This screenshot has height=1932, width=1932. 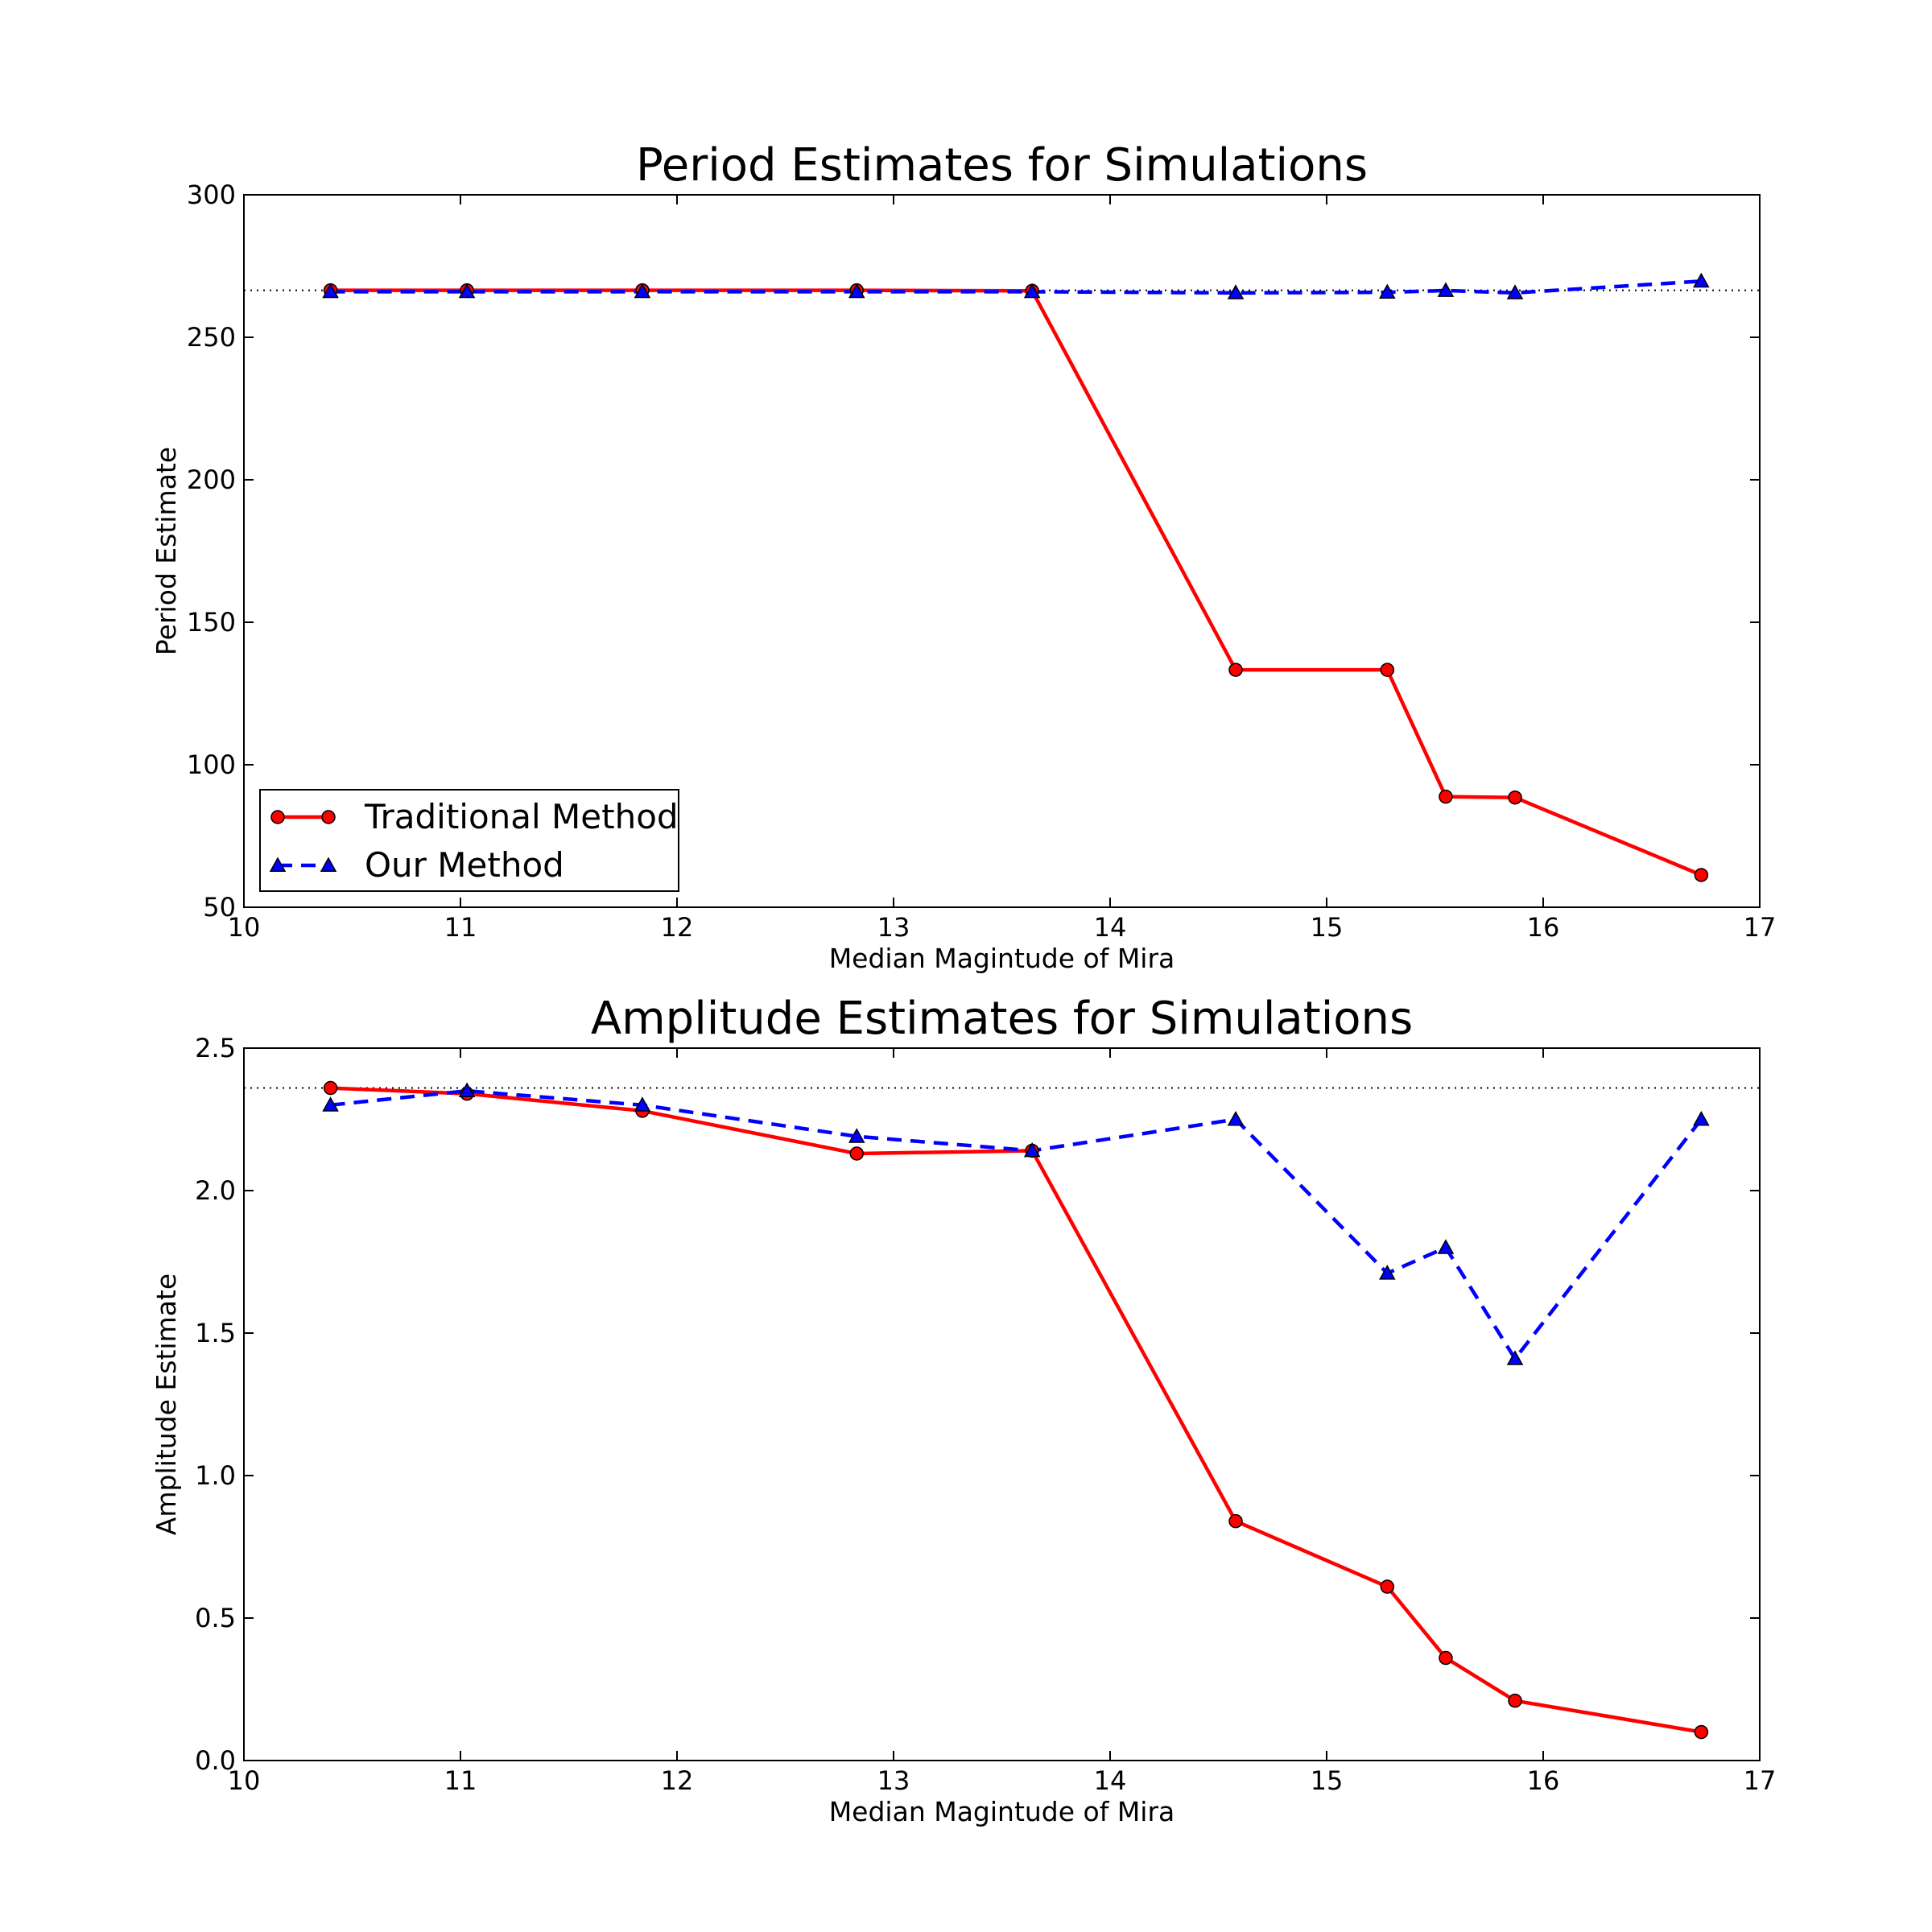 What do you see at coordinates (244, 927) in the screenshot?
I see `period-x-tick-label: 10` at bounding box center [244, 927].